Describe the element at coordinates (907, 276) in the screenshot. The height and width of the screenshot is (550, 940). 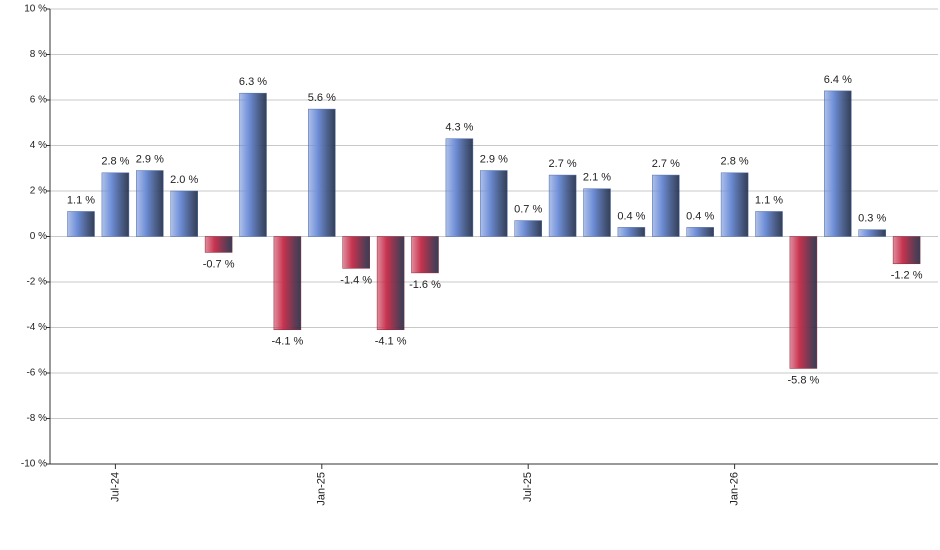
I see `value-label: -1.2 %` at that location.